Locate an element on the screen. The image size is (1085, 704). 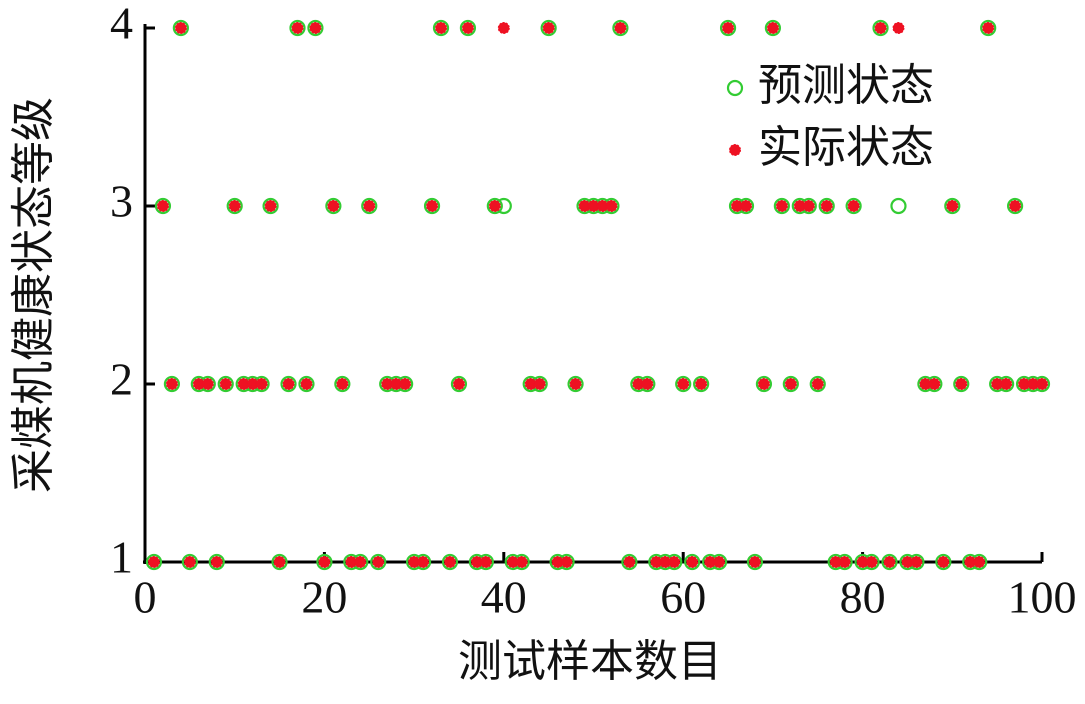
x-tick-label: 0 is located at coordinates (145, 597).